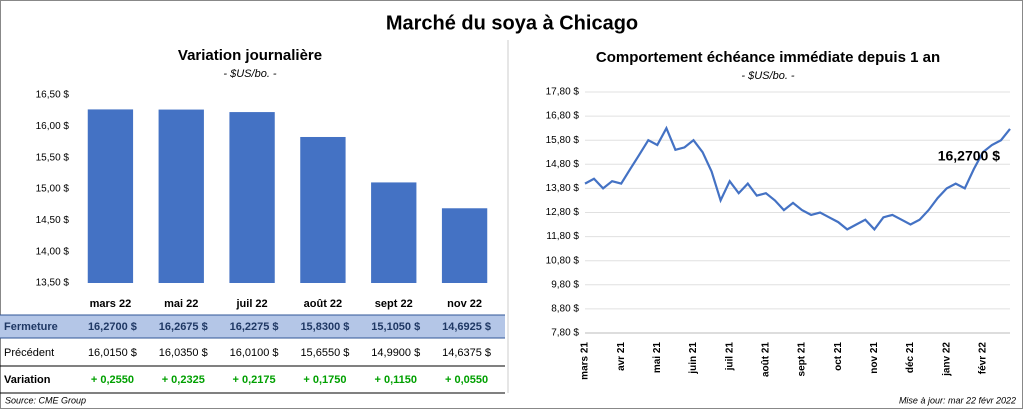 The width and height of the screenshot is (1024, 410). What do you see at coordinates (112, 380) in the screenshot?
I see `table-cell: + 0,2550` at bounding box center [112, 380].